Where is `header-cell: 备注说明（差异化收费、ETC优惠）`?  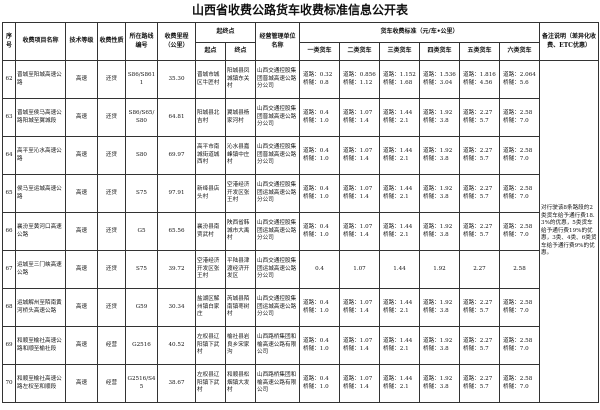
header-cell: 备注说明（差异化收费、ETC优惠） is located at coordinates (569, 41).